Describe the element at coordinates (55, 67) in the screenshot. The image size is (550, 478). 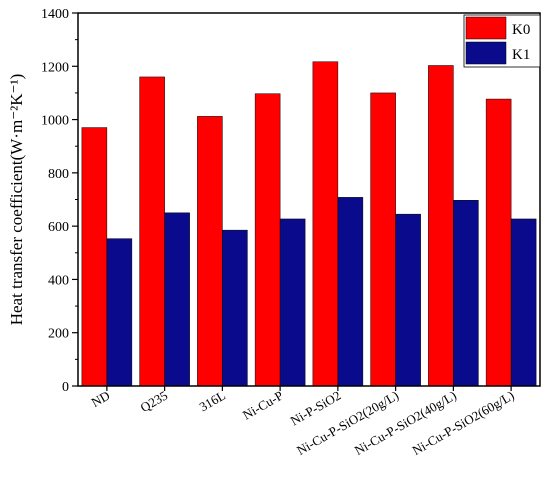
I see `y-tick-label: 1200` at that location.